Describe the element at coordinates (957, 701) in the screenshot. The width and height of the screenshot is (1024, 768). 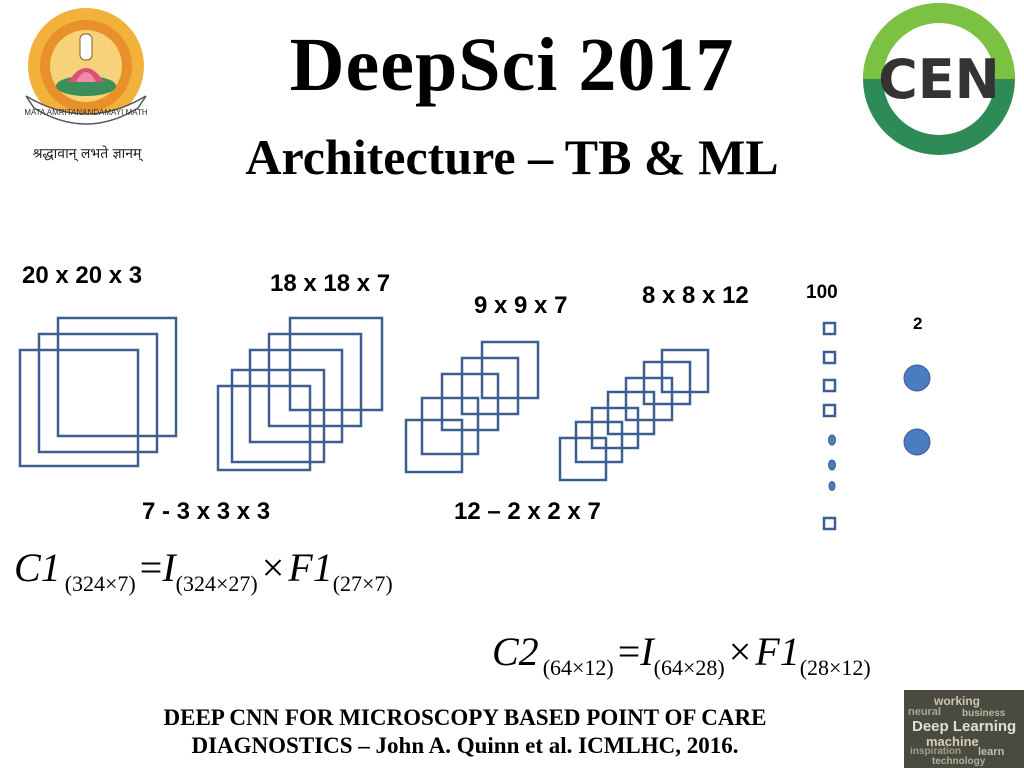
I see `wordcloud-word: working` at that location.